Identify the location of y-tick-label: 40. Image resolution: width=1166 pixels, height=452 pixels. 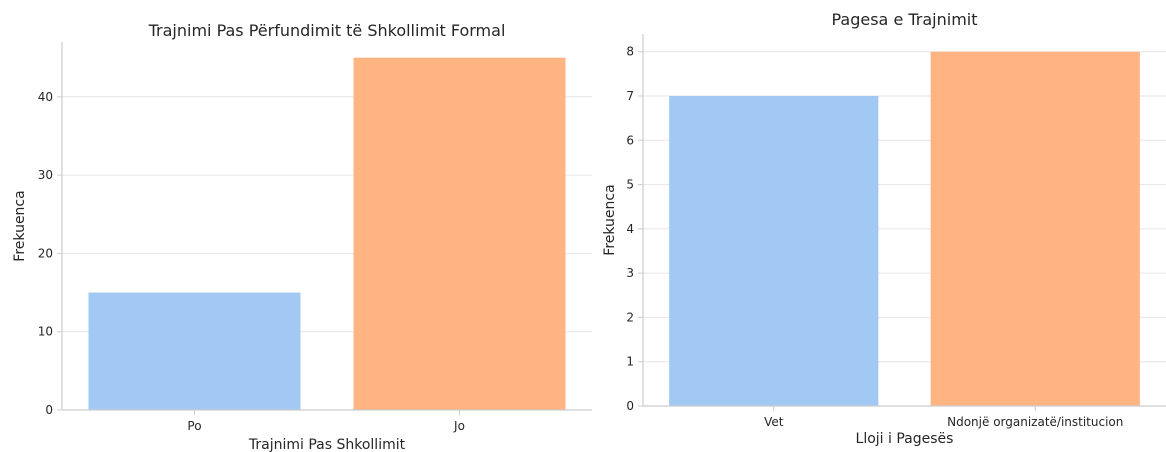
(45, 97).